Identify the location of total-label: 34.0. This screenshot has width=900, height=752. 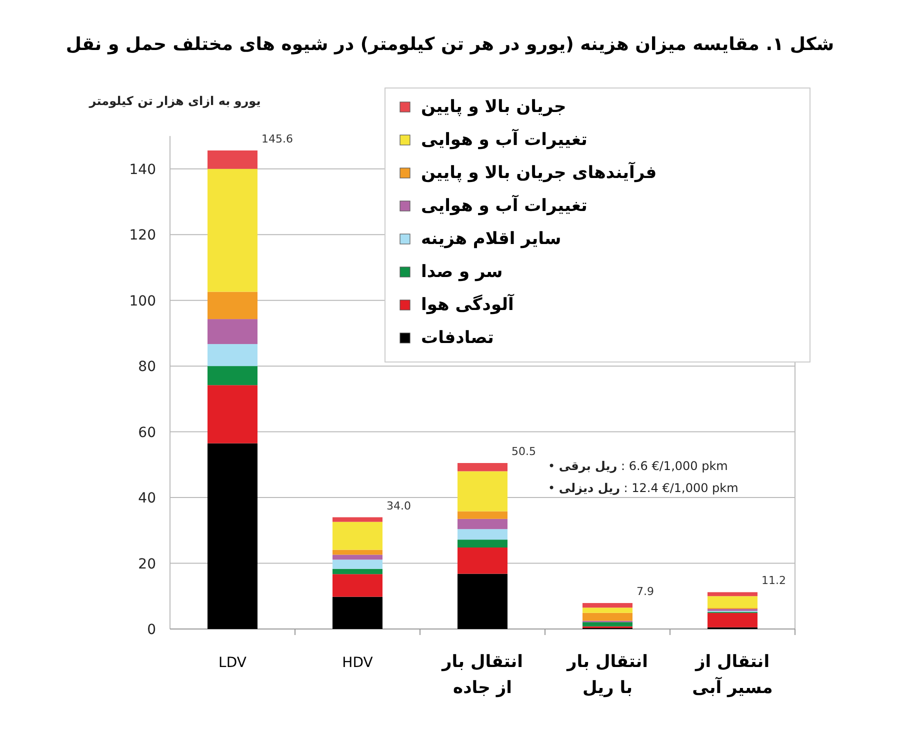
(398, 505).